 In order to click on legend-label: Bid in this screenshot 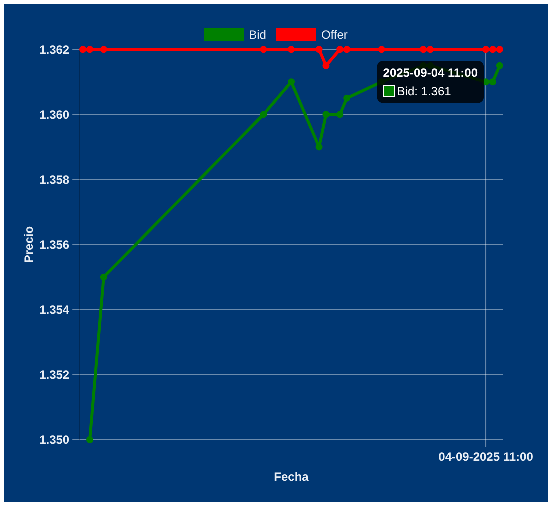, I will do `click(257, 35)`.